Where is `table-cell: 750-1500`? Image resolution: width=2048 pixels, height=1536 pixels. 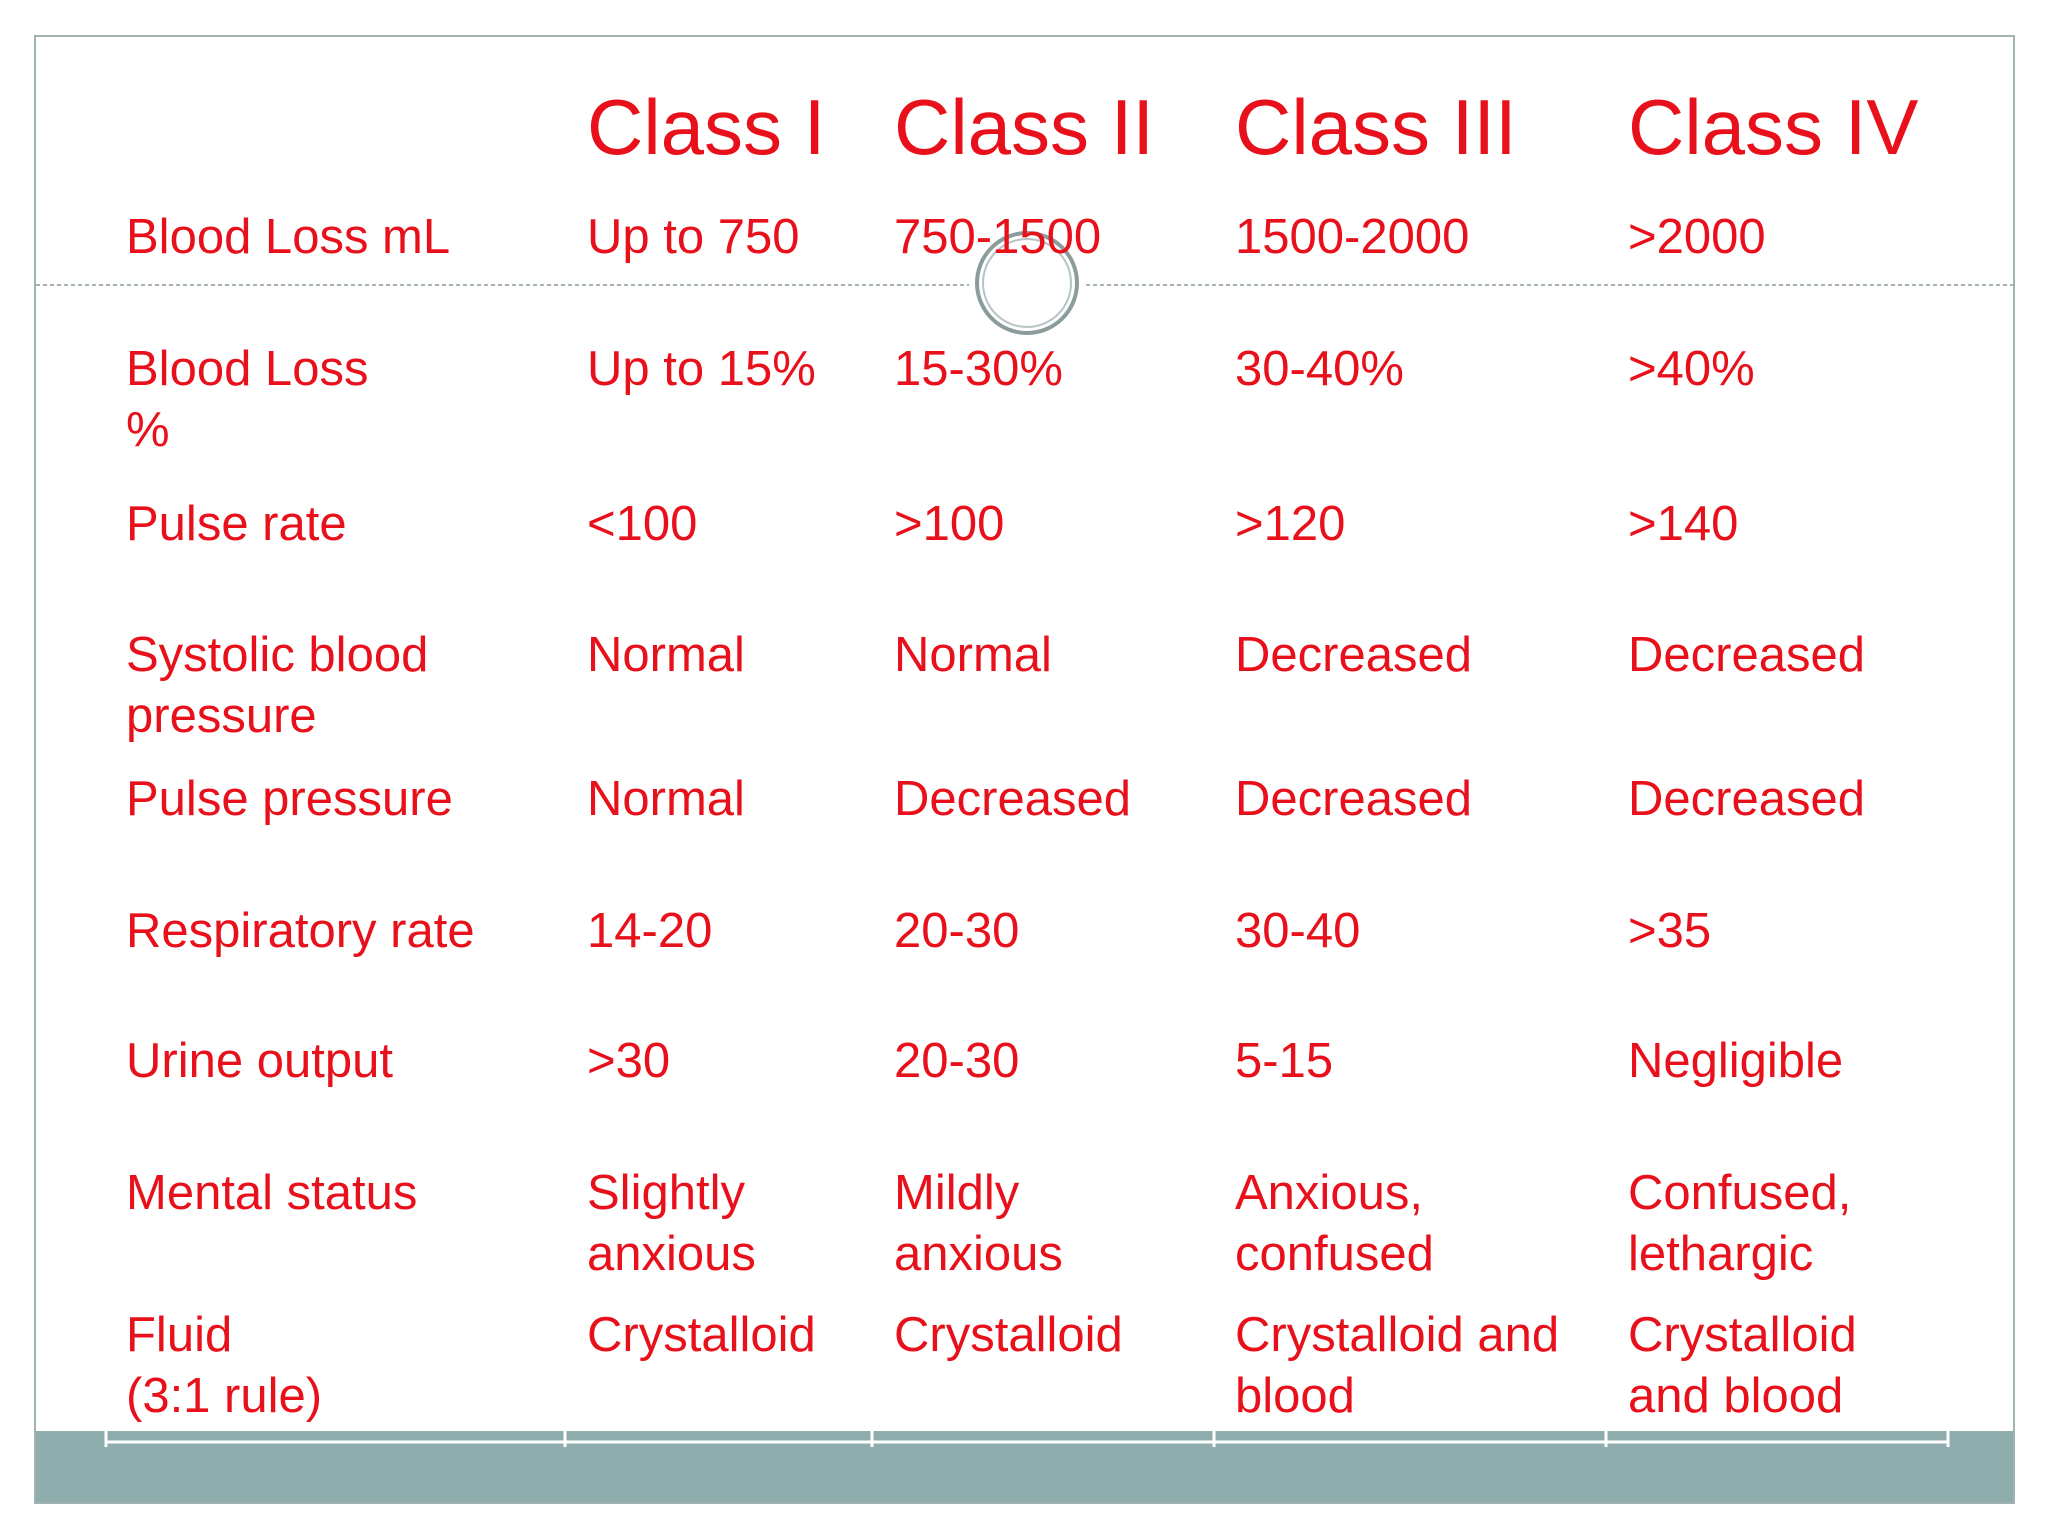 table-cell: 750-1500 is located at coordinates (998, 237).